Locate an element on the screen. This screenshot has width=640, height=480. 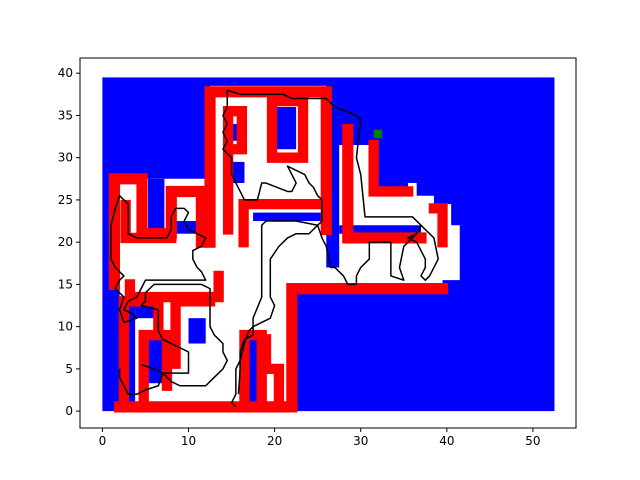
goal-markers is located at coordinates (378, 134).